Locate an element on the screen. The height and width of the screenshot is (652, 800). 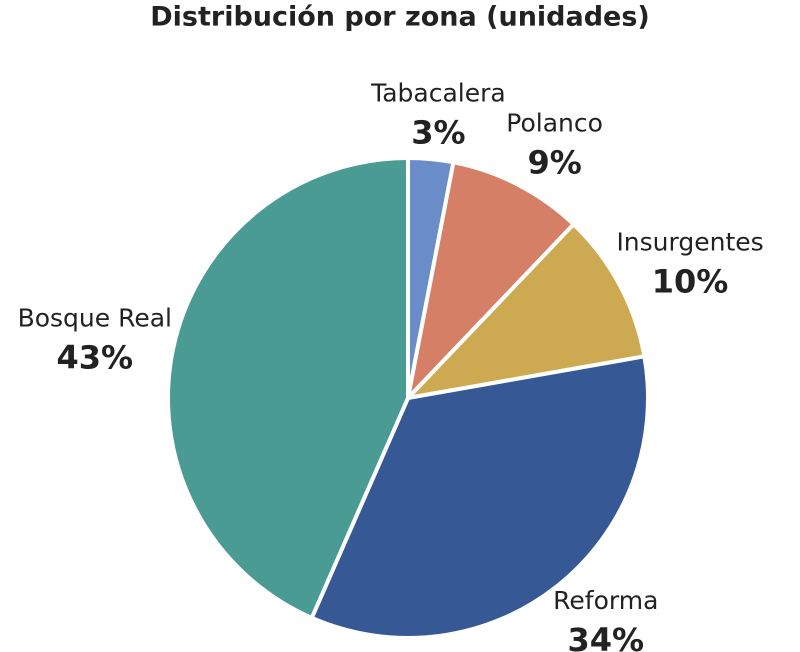
slice-label: Tabacalera is located at coordinates (438, 92).